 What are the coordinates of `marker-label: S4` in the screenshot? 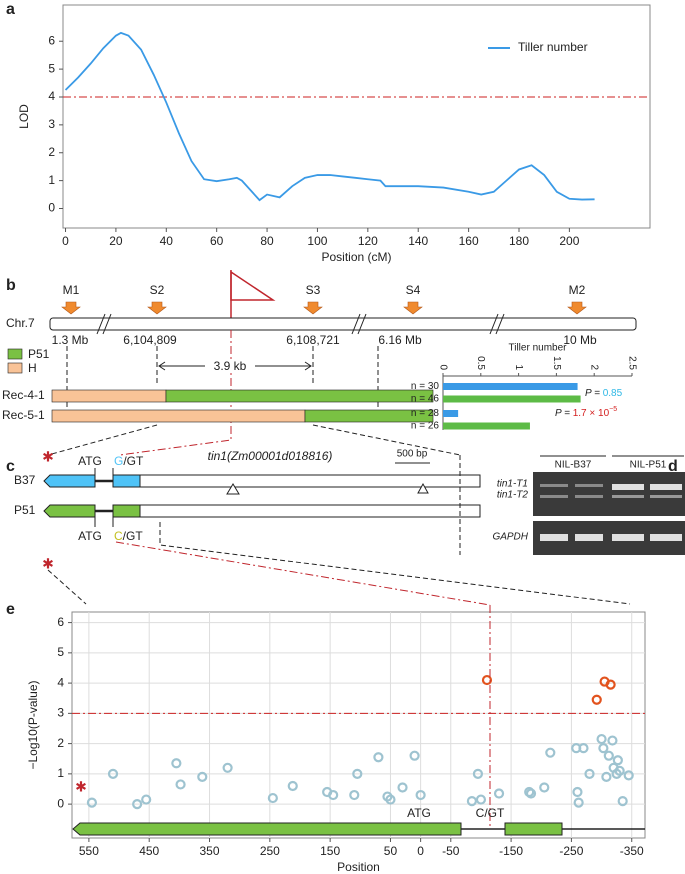 It's located at (413, 290).